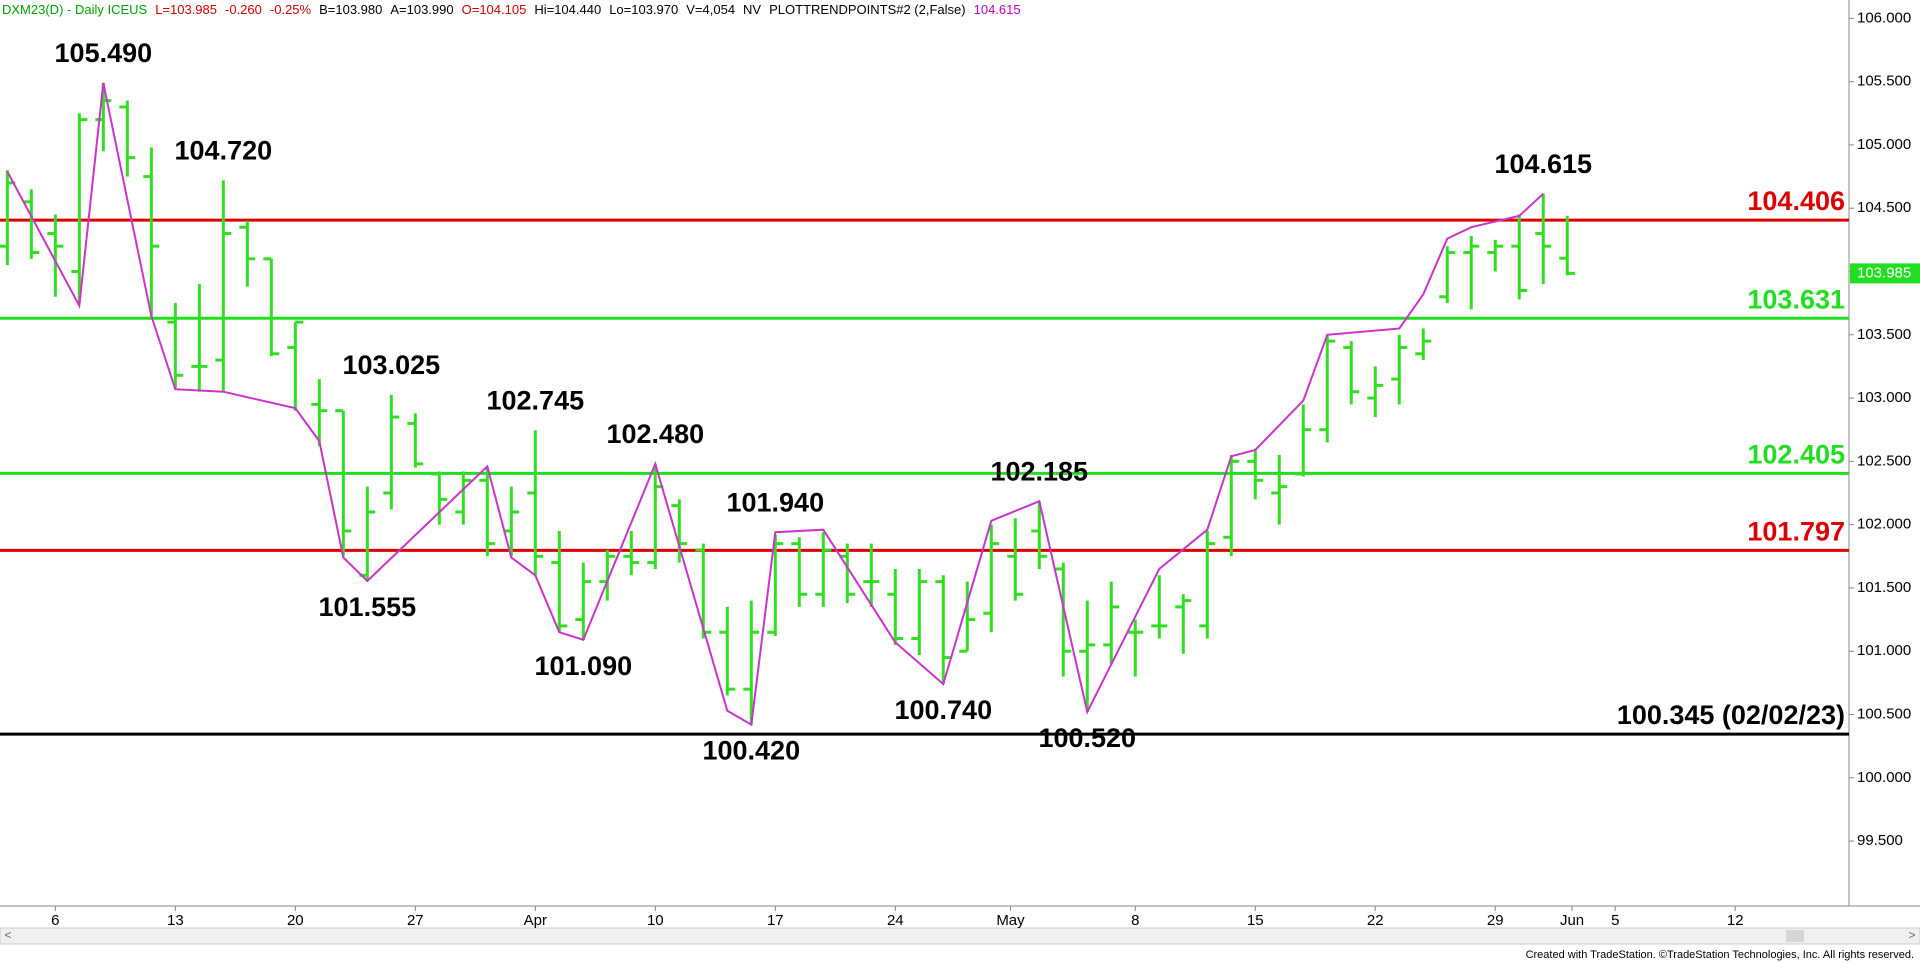 Image resolution: width=1920 pixels, height=963 pixels. I want to click on x-tick-label: 29, so click(1495, 920).